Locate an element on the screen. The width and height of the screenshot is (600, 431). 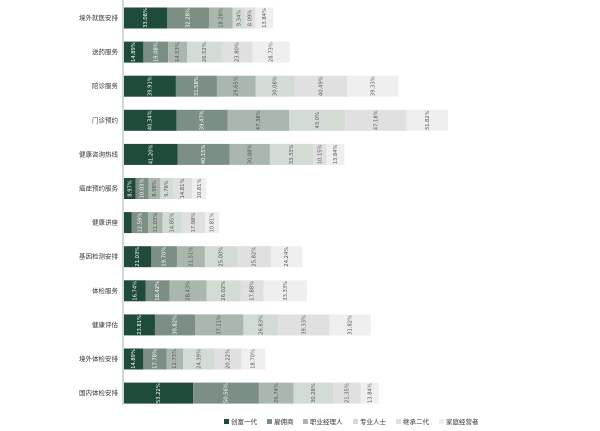
data-label: 25.00% is located at coordinates (222, 257).